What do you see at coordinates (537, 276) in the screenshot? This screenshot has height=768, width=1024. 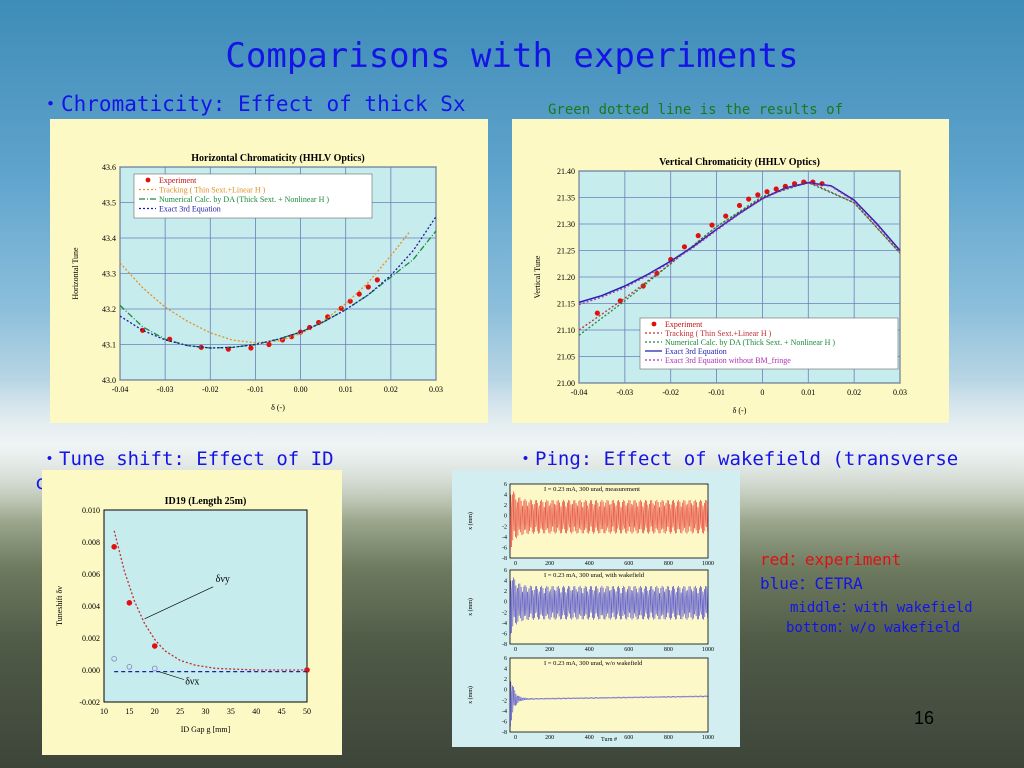 I see `y-axis-label: Vertical Tune` at bounding box center [537, 276].